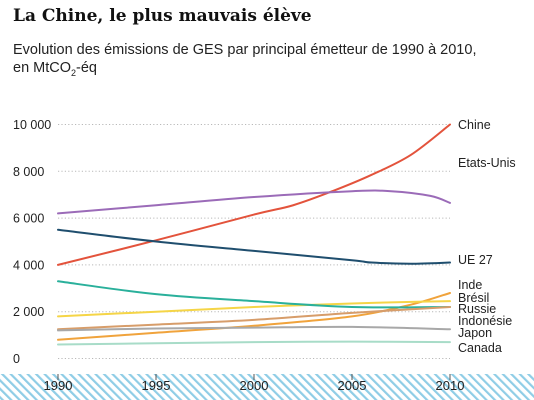  What do you see at coordinates (86, 68) in the screenshot?
I see `subtitle-line-2-suffix: -éq` at bounding box center [86, 68].